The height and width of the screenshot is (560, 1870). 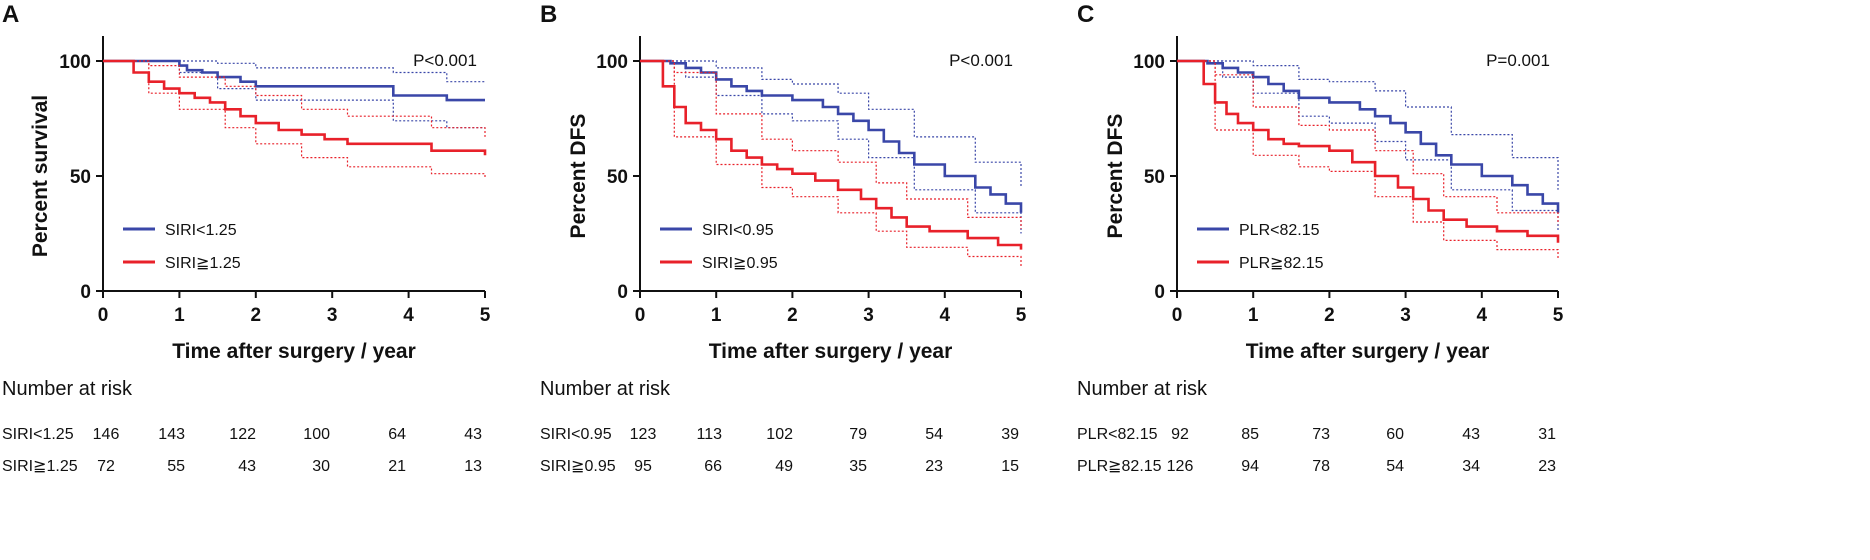 I want to click on risk-value: 113, so click(x=709, y=434).